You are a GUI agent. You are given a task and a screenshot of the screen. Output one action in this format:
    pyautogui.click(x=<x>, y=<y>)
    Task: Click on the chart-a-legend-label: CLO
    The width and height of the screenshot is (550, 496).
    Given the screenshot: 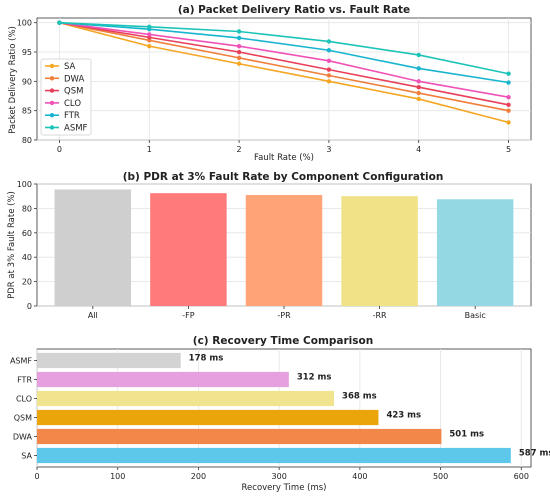 What is the action you would take?
    pyautogui.click(x=72, y=104)
    